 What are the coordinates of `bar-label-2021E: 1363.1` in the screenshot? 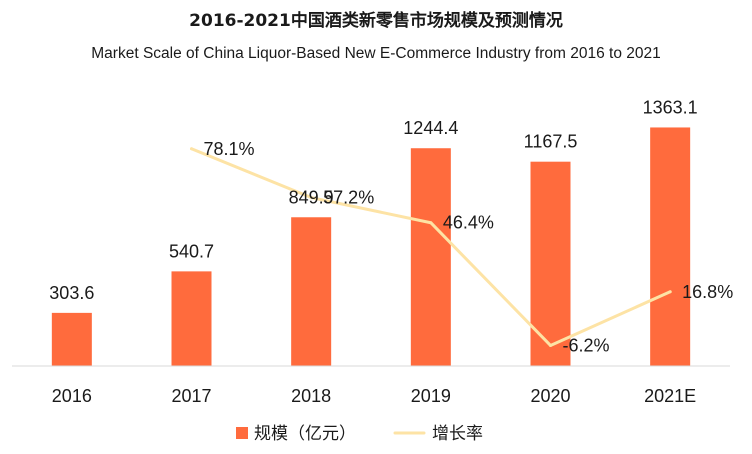 It's located at (670, 107).